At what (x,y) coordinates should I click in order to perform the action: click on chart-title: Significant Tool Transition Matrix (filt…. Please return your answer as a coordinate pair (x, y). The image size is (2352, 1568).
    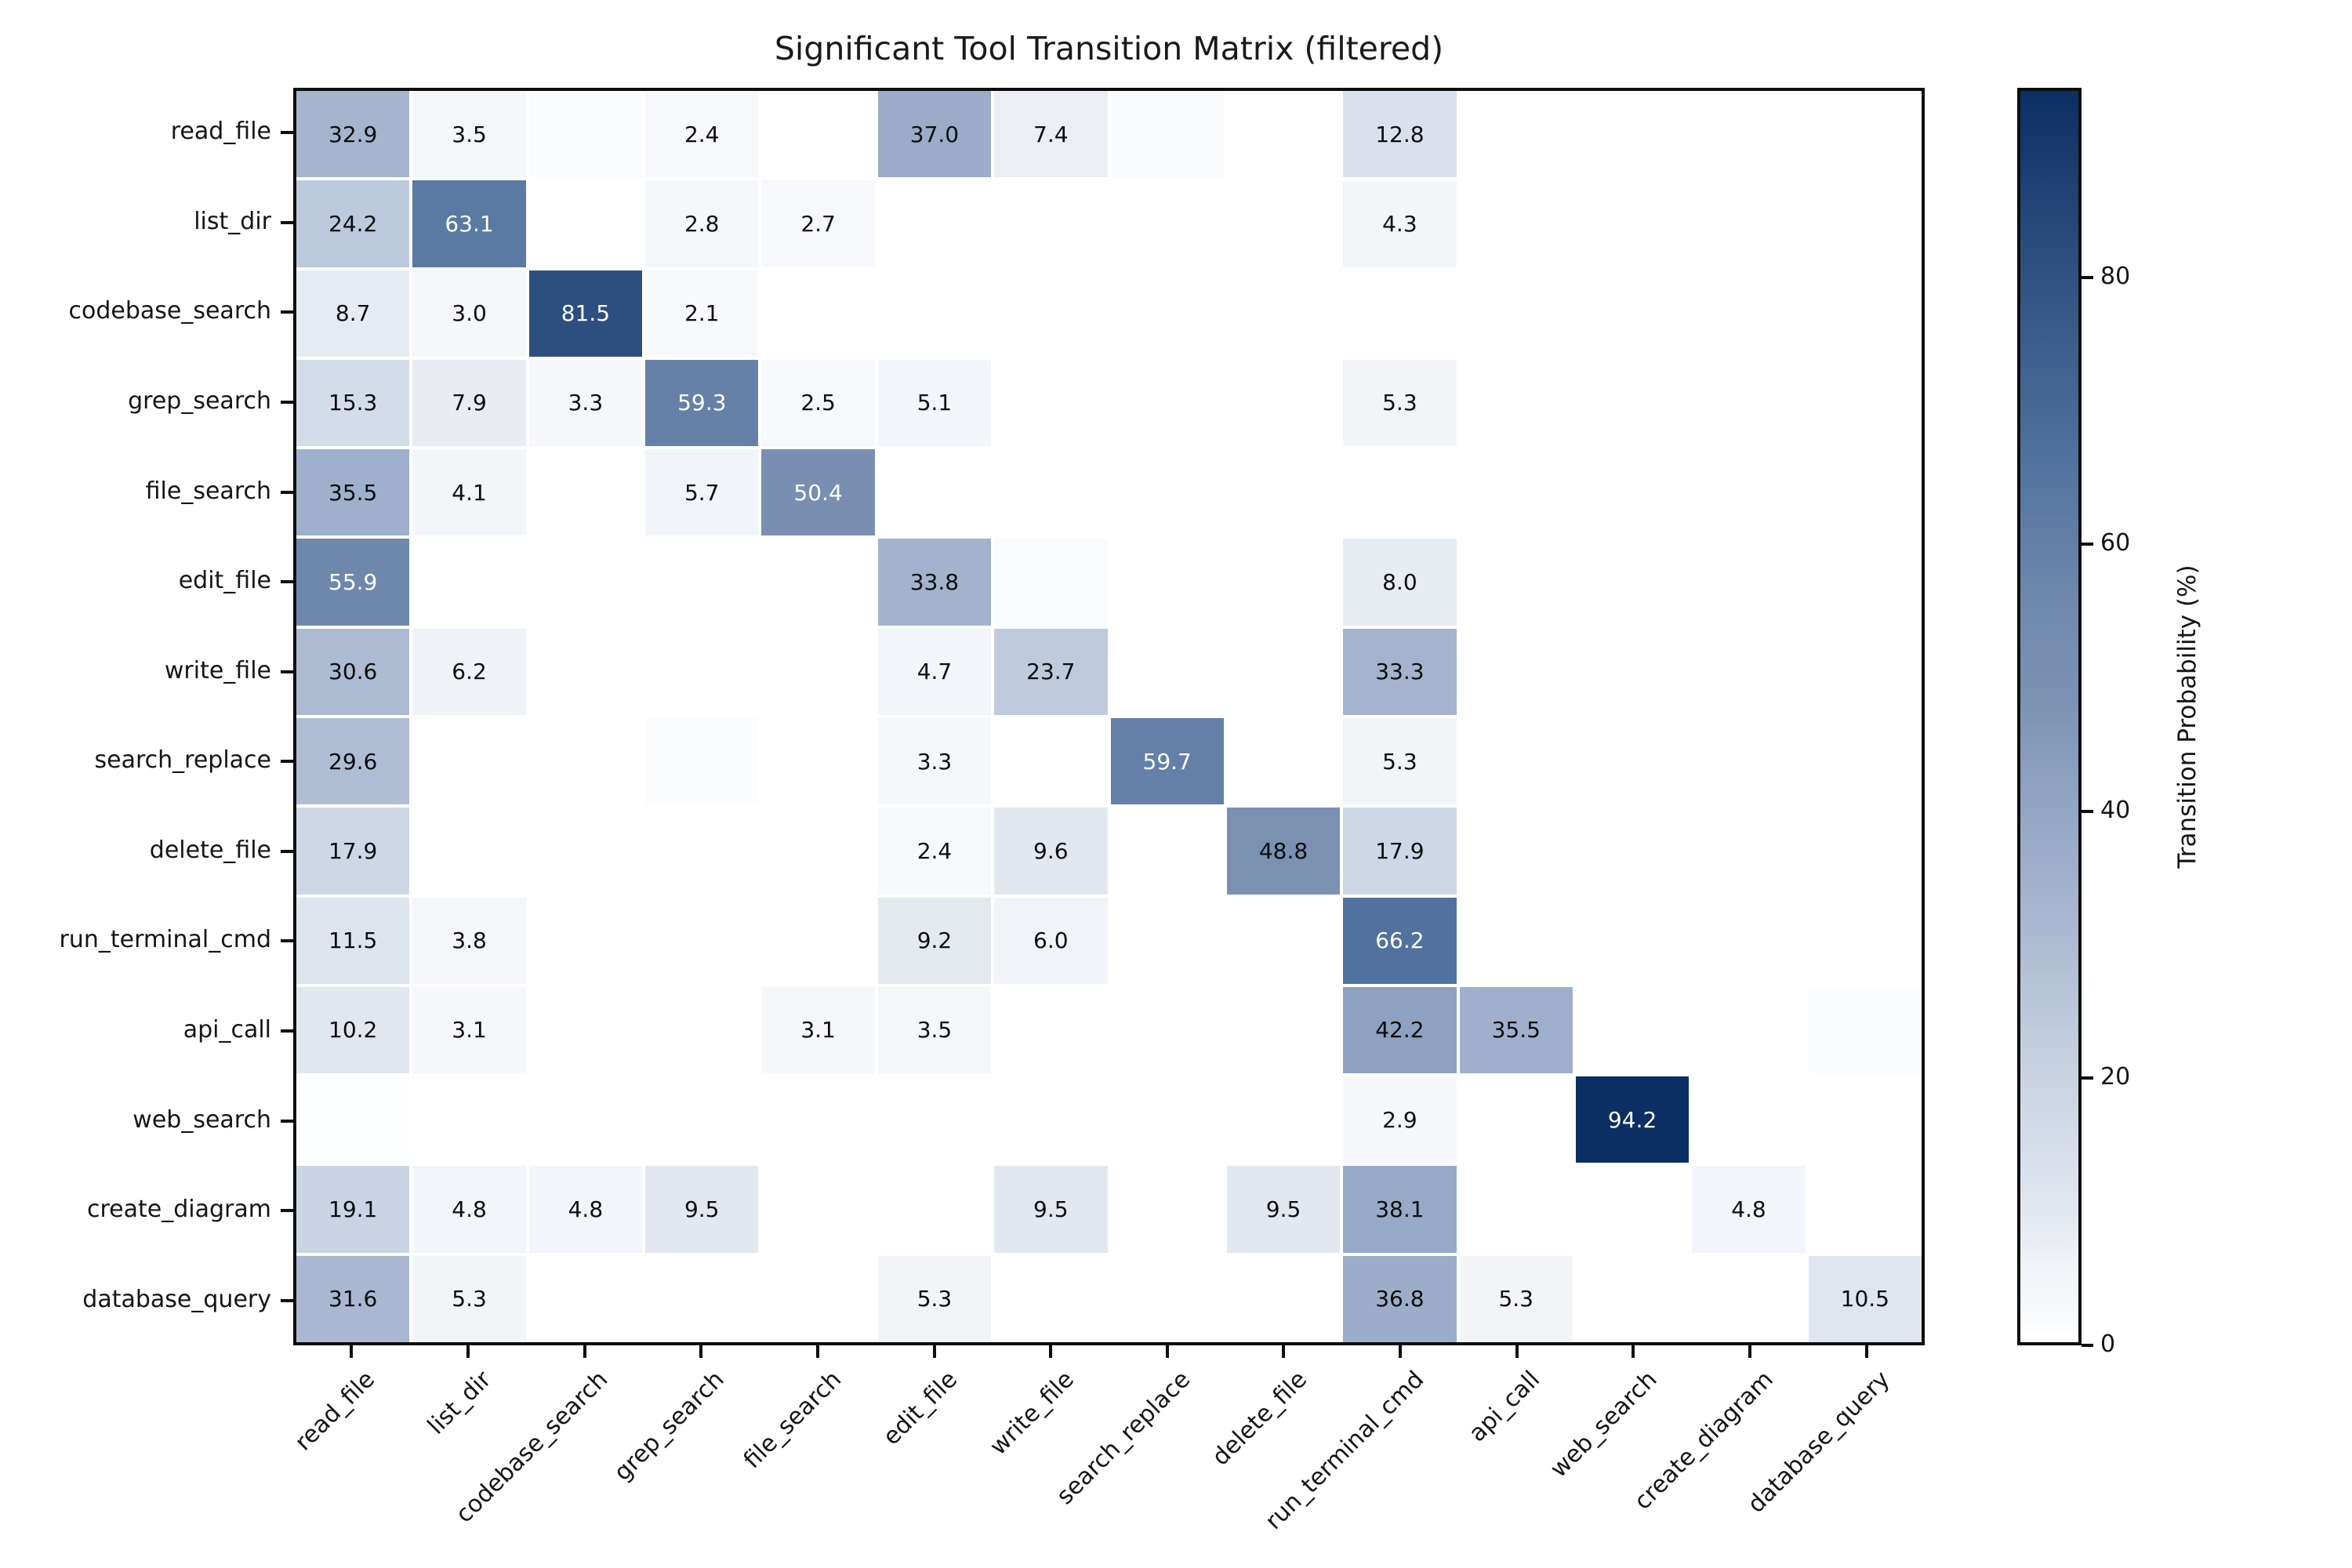
    Looking at the image, I should click on (1109, 48).